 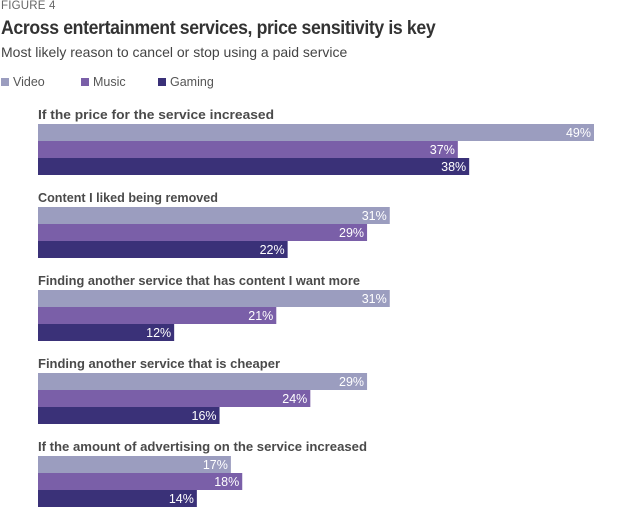 I want to click on legend-swatch-video, so click(x=5, y=82).